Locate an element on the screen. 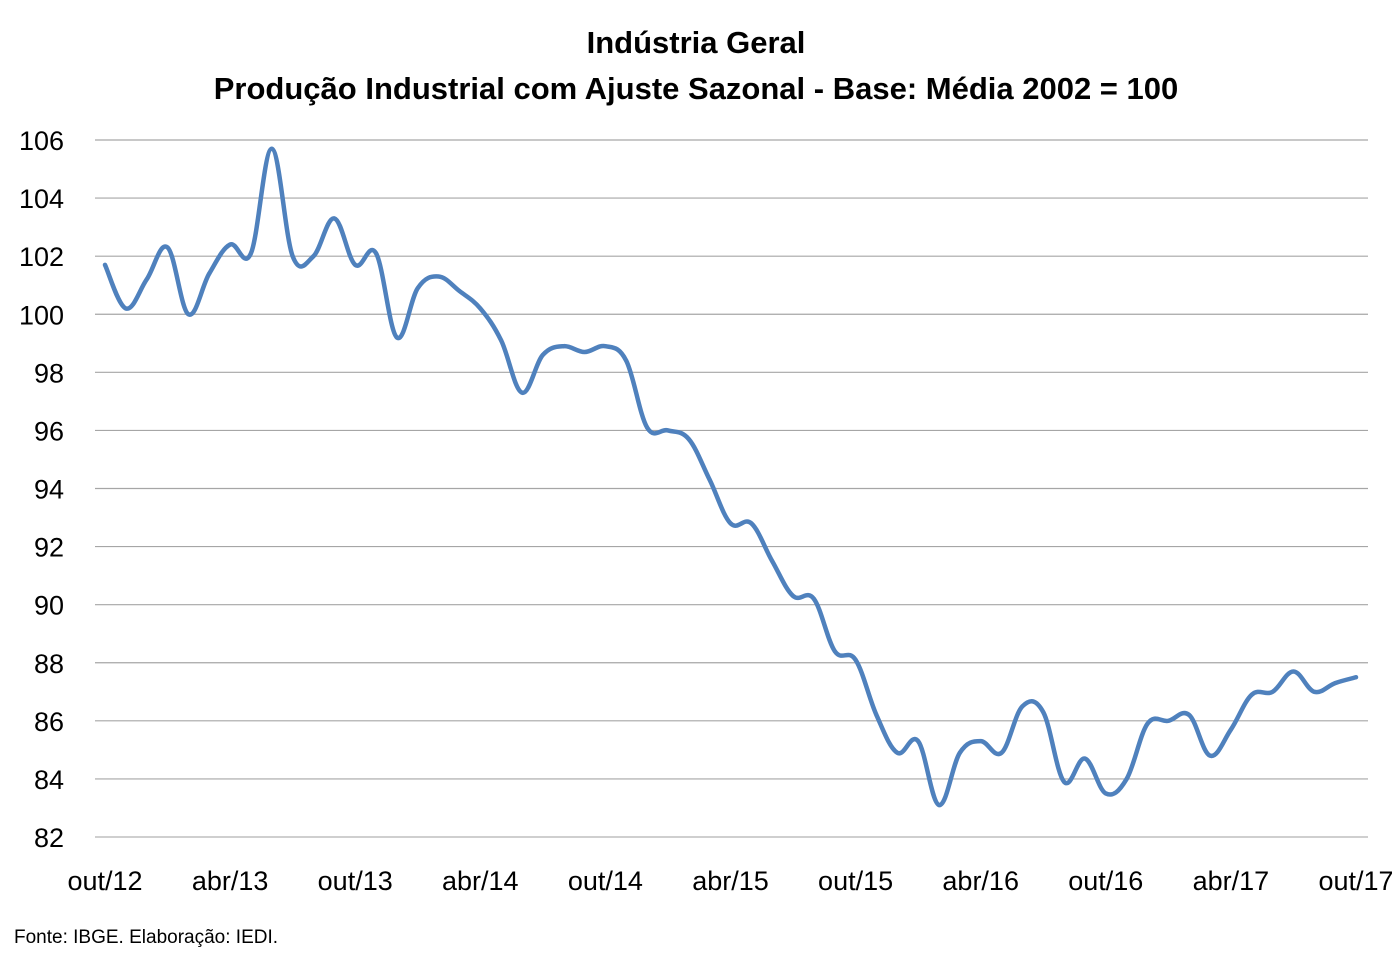 The height and width of the screenshot is (962, 1392). data-point: abr/17: 85.7 is located at coordinates (1230, 729).